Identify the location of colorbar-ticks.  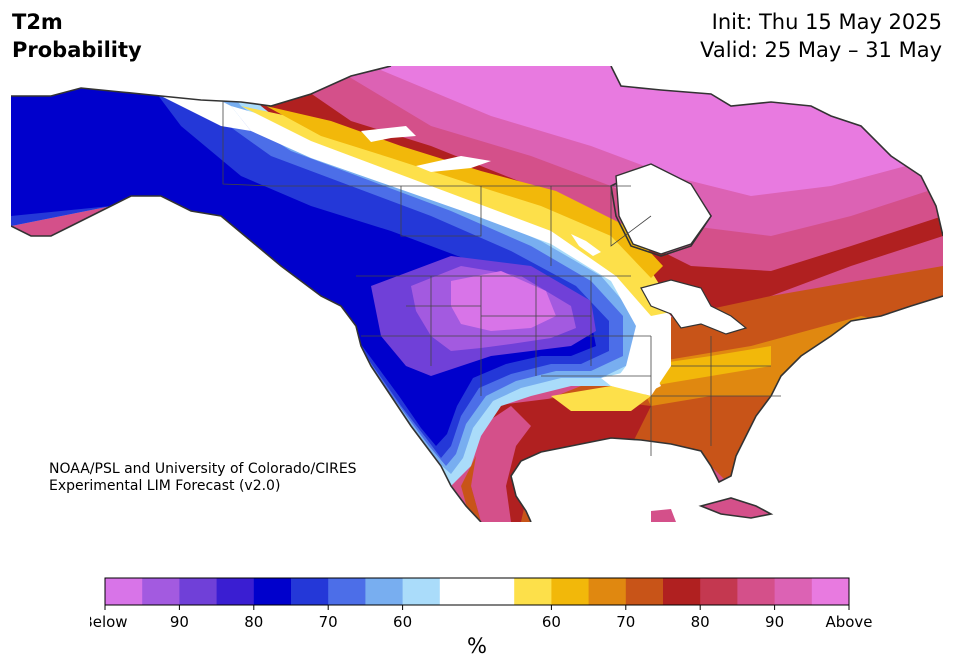
(477, 607).